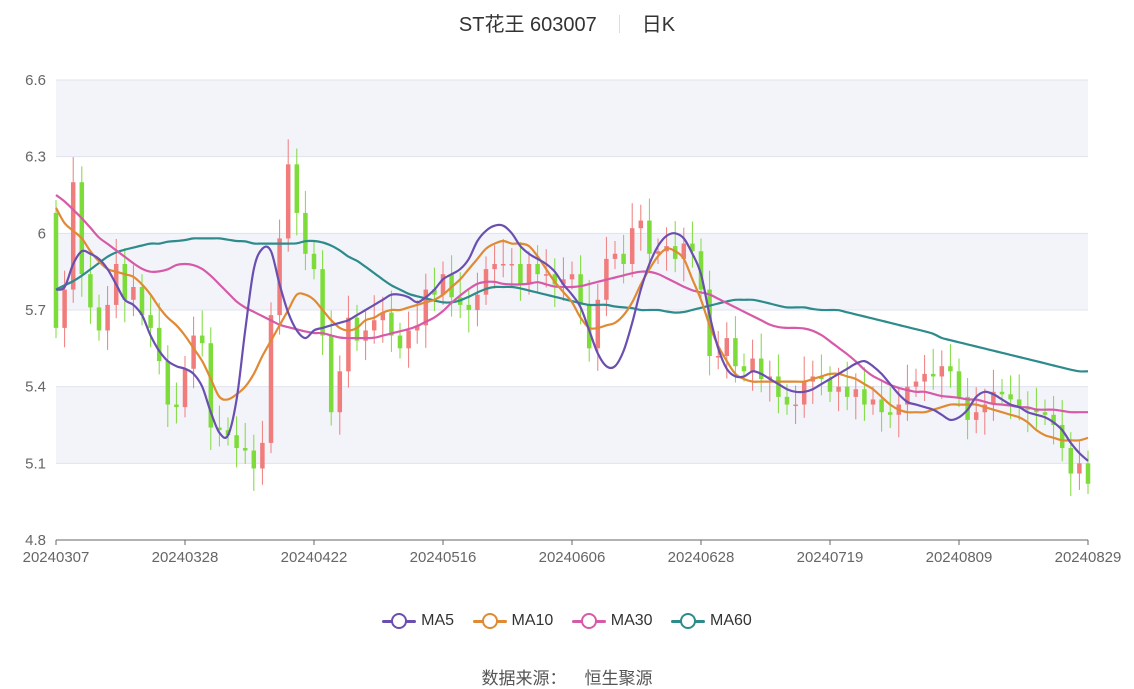  What do you see at coordinates (35, 80) in the screenshot?
I see `y-tick-label: 6.6` at bounding box center [35, 80].